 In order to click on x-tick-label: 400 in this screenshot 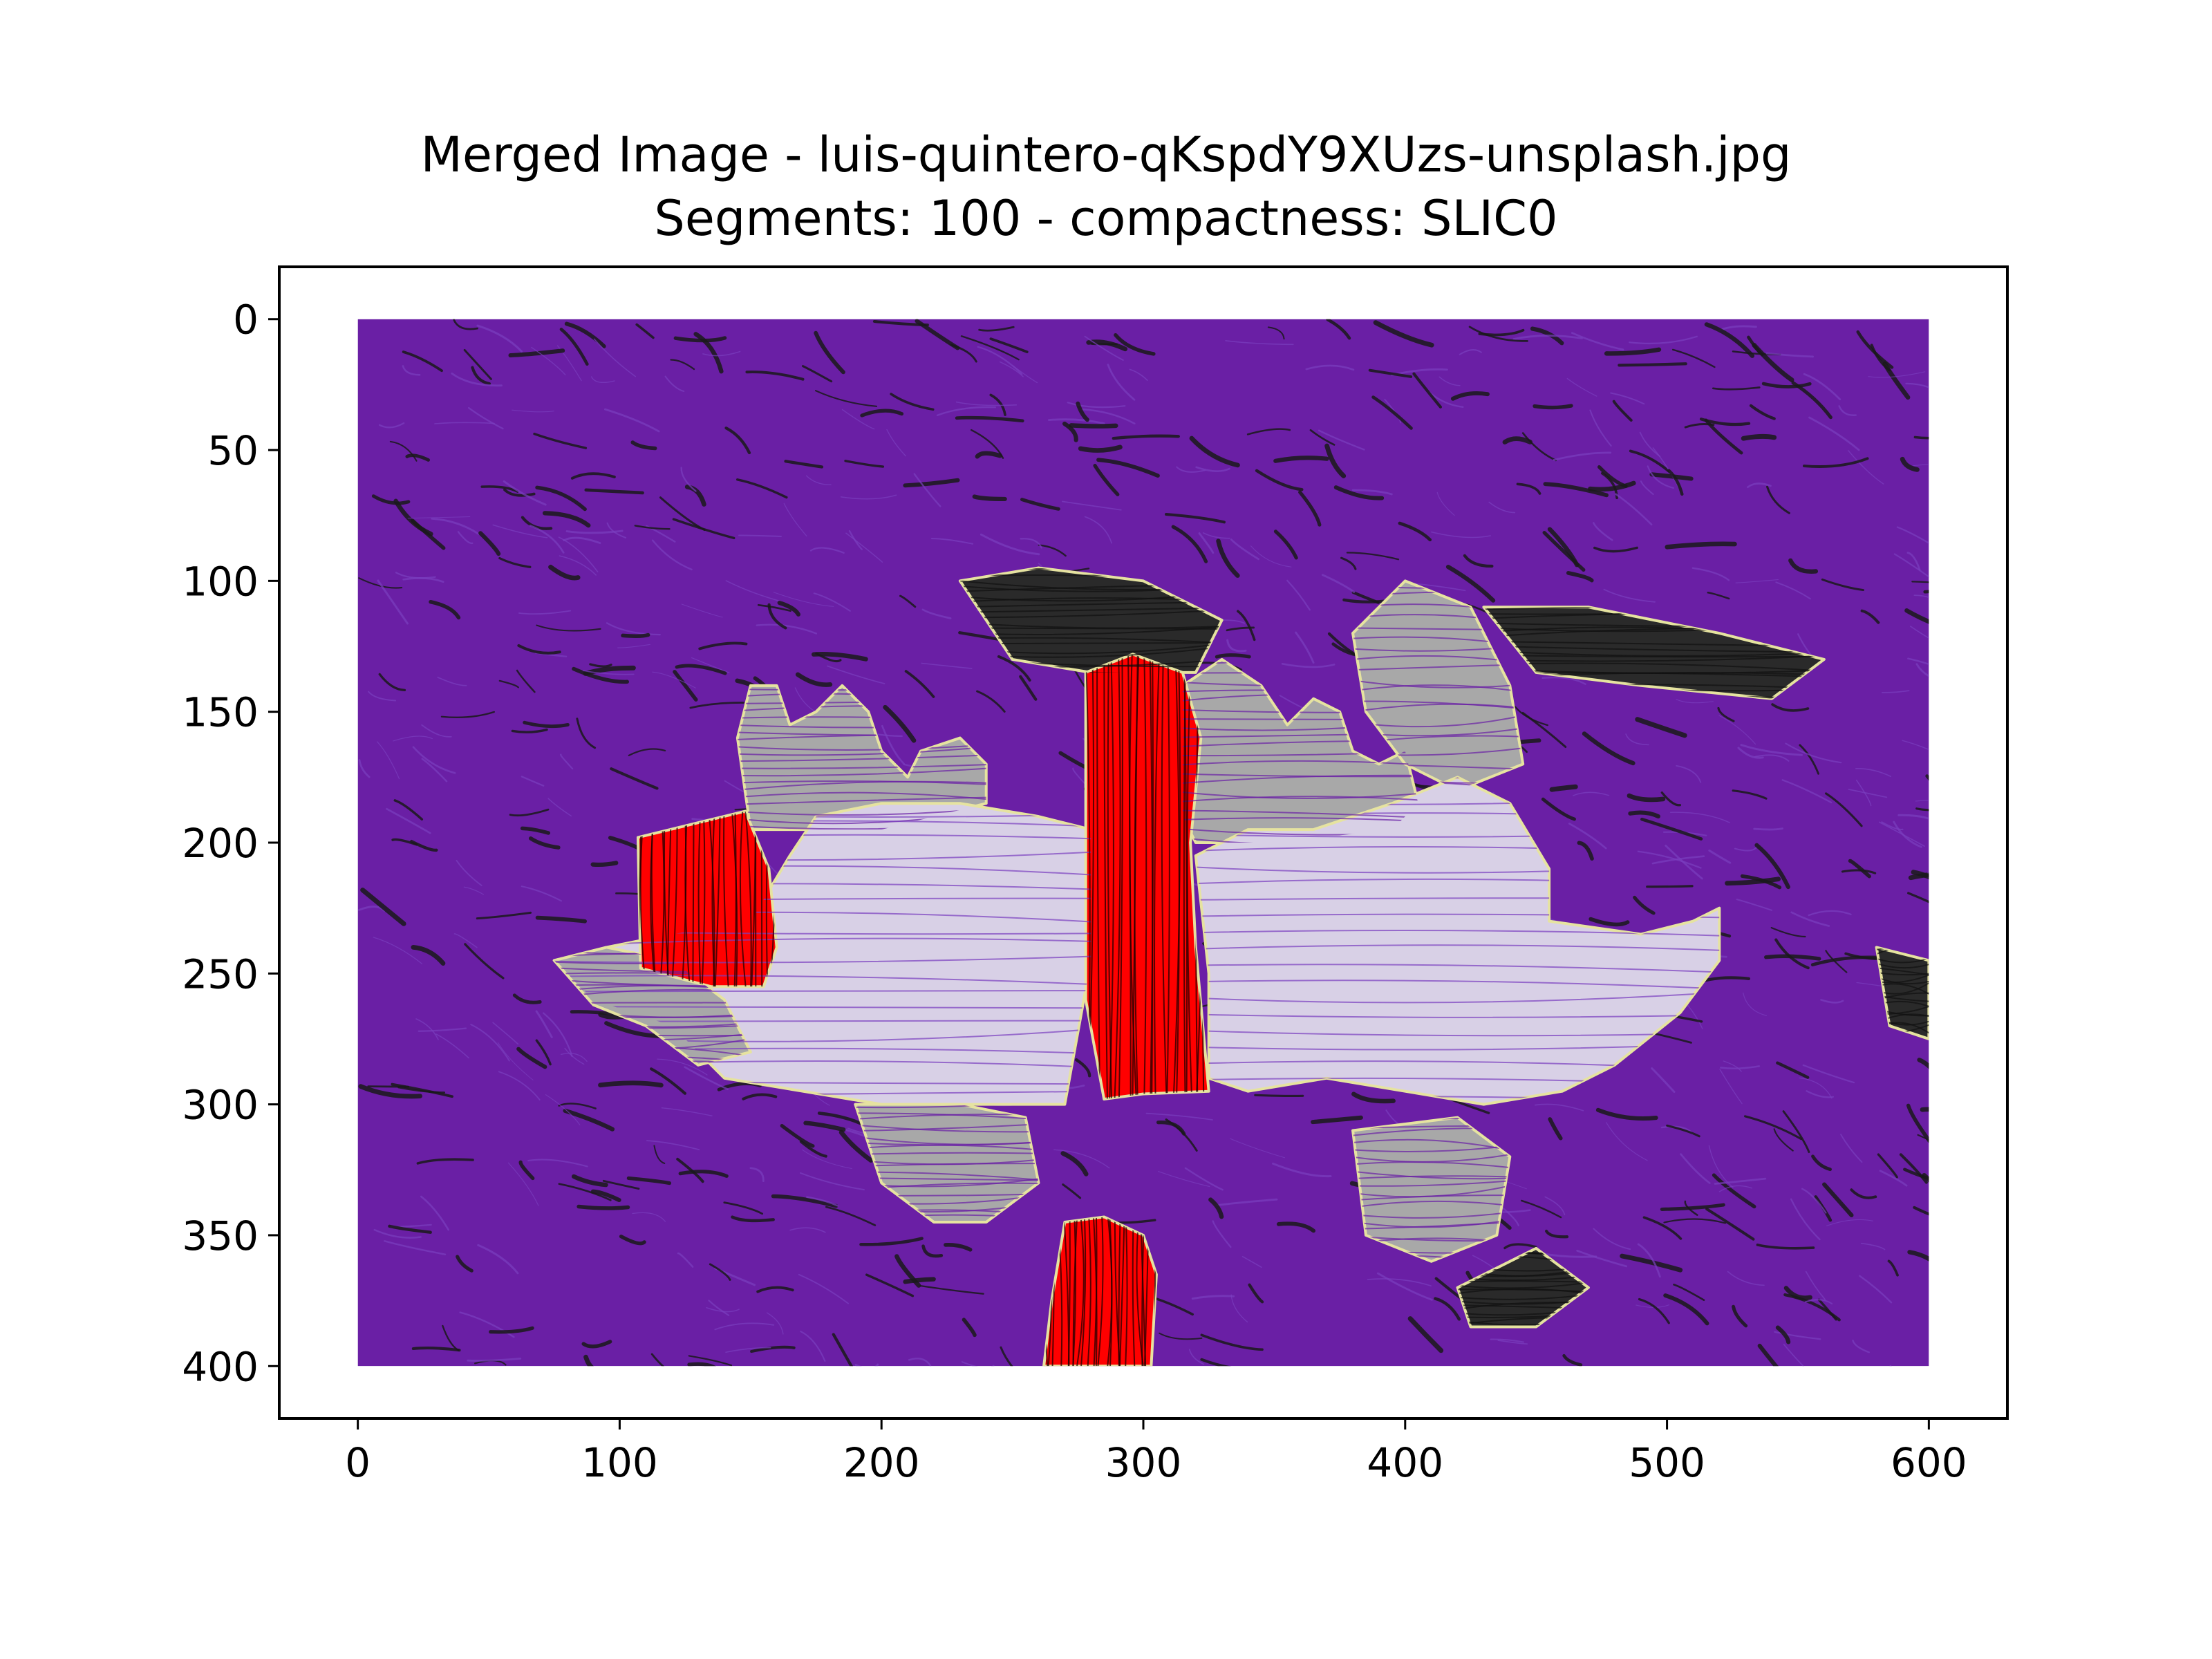, I will do `click(1405, 1462)`.